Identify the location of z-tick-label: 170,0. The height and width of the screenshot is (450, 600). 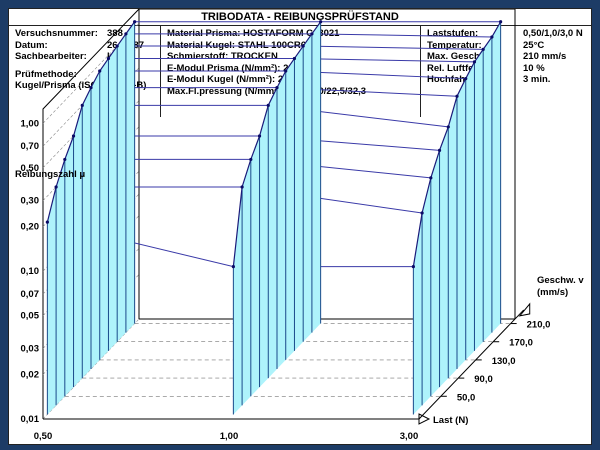
(521, 343).